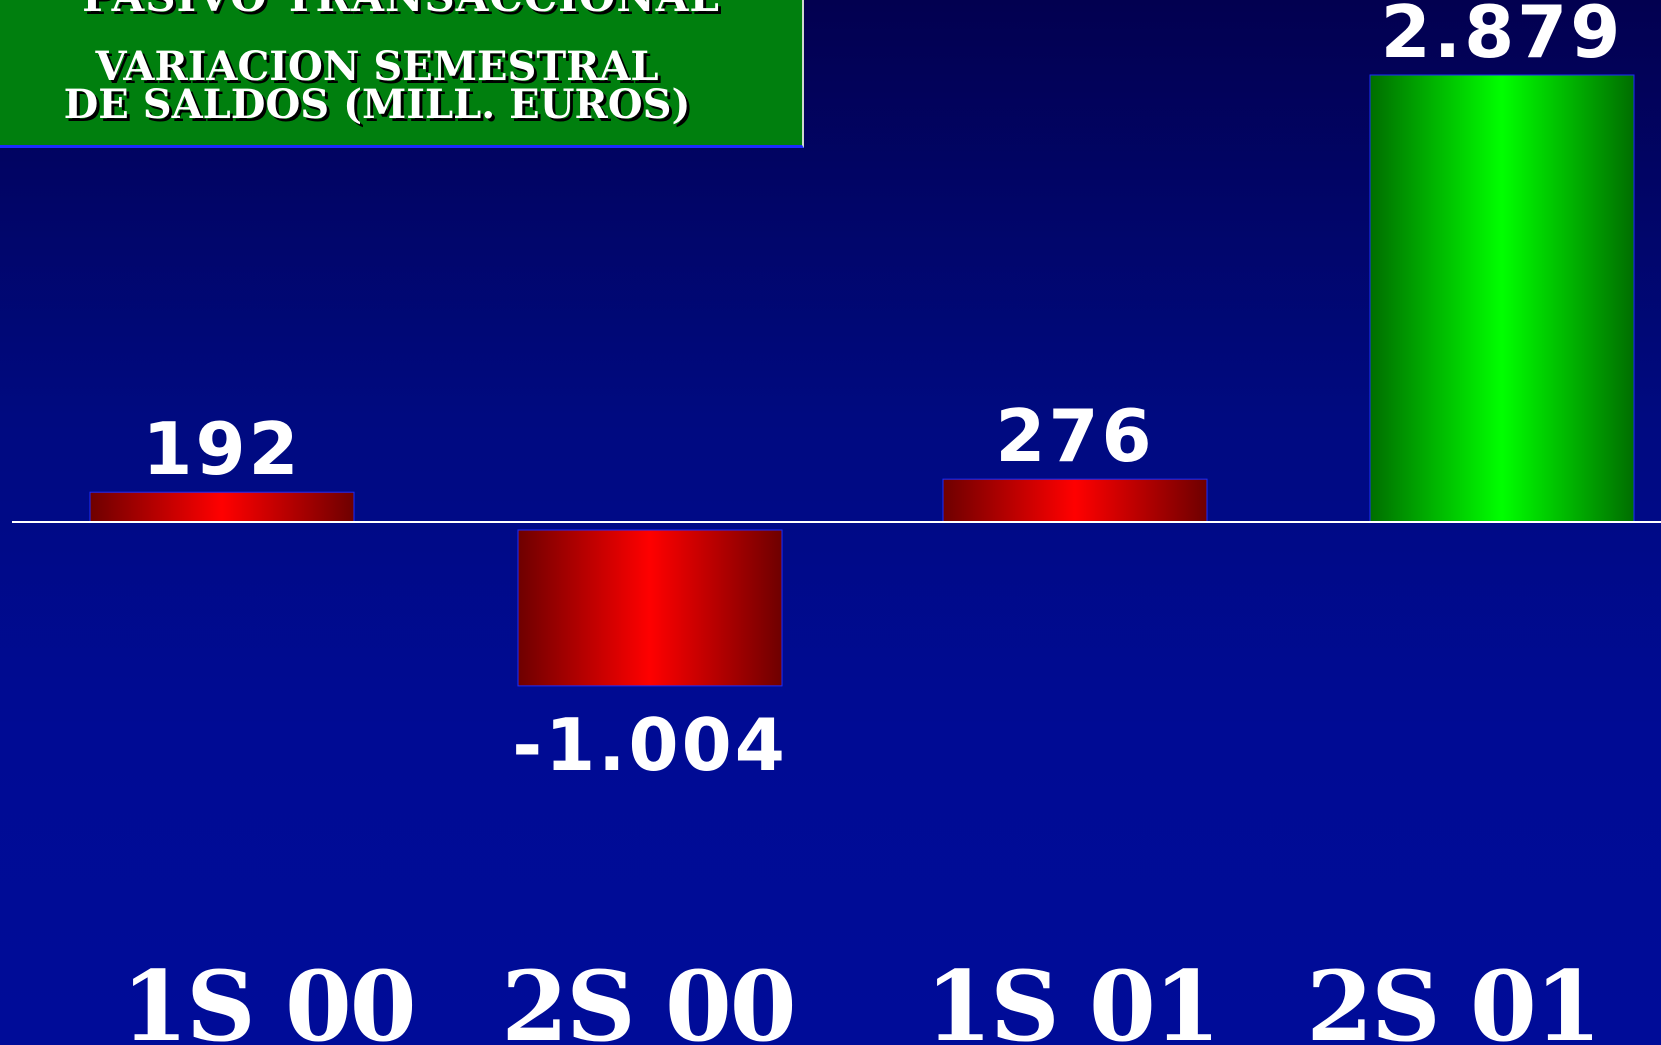 This screenshot has height=1045, width=1661. Describe the element at coordinates (1074, 436) in the screenshot. I see `value-label-1s-01: 276` at that location.